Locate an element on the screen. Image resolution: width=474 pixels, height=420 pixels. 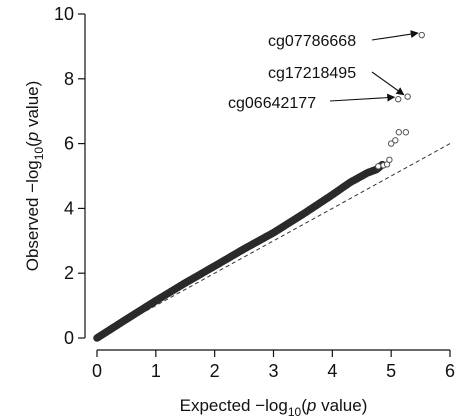
annotation-label: cg17218495 is located at coordinates (312, 73).